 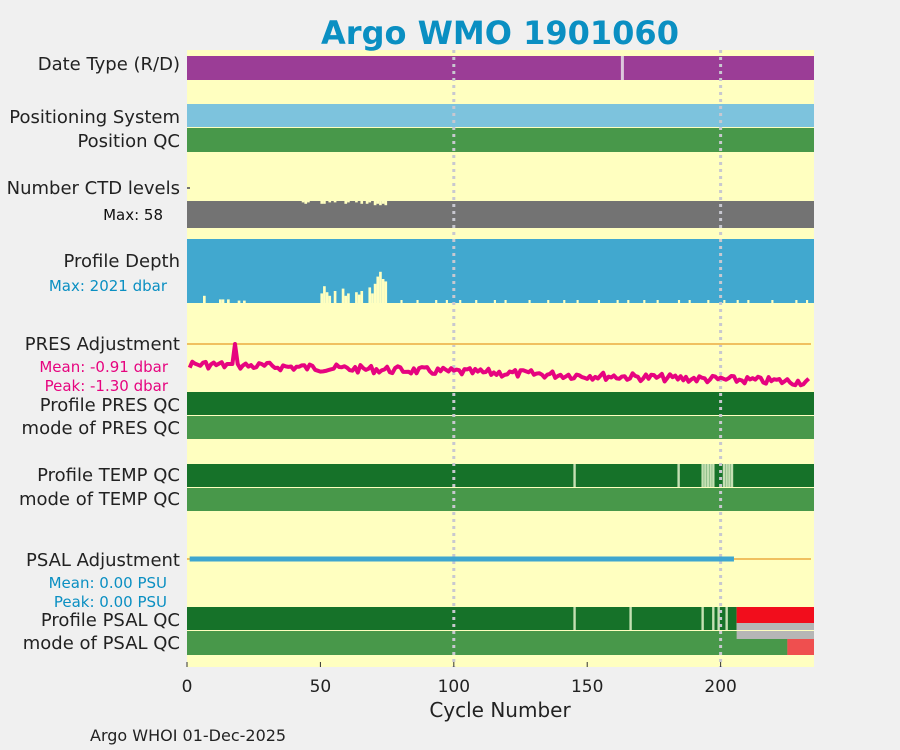 What do you see at coordinates (188, 188) in the screenshot?
I see `ctd-outlier` at bounding box center [188, 188].